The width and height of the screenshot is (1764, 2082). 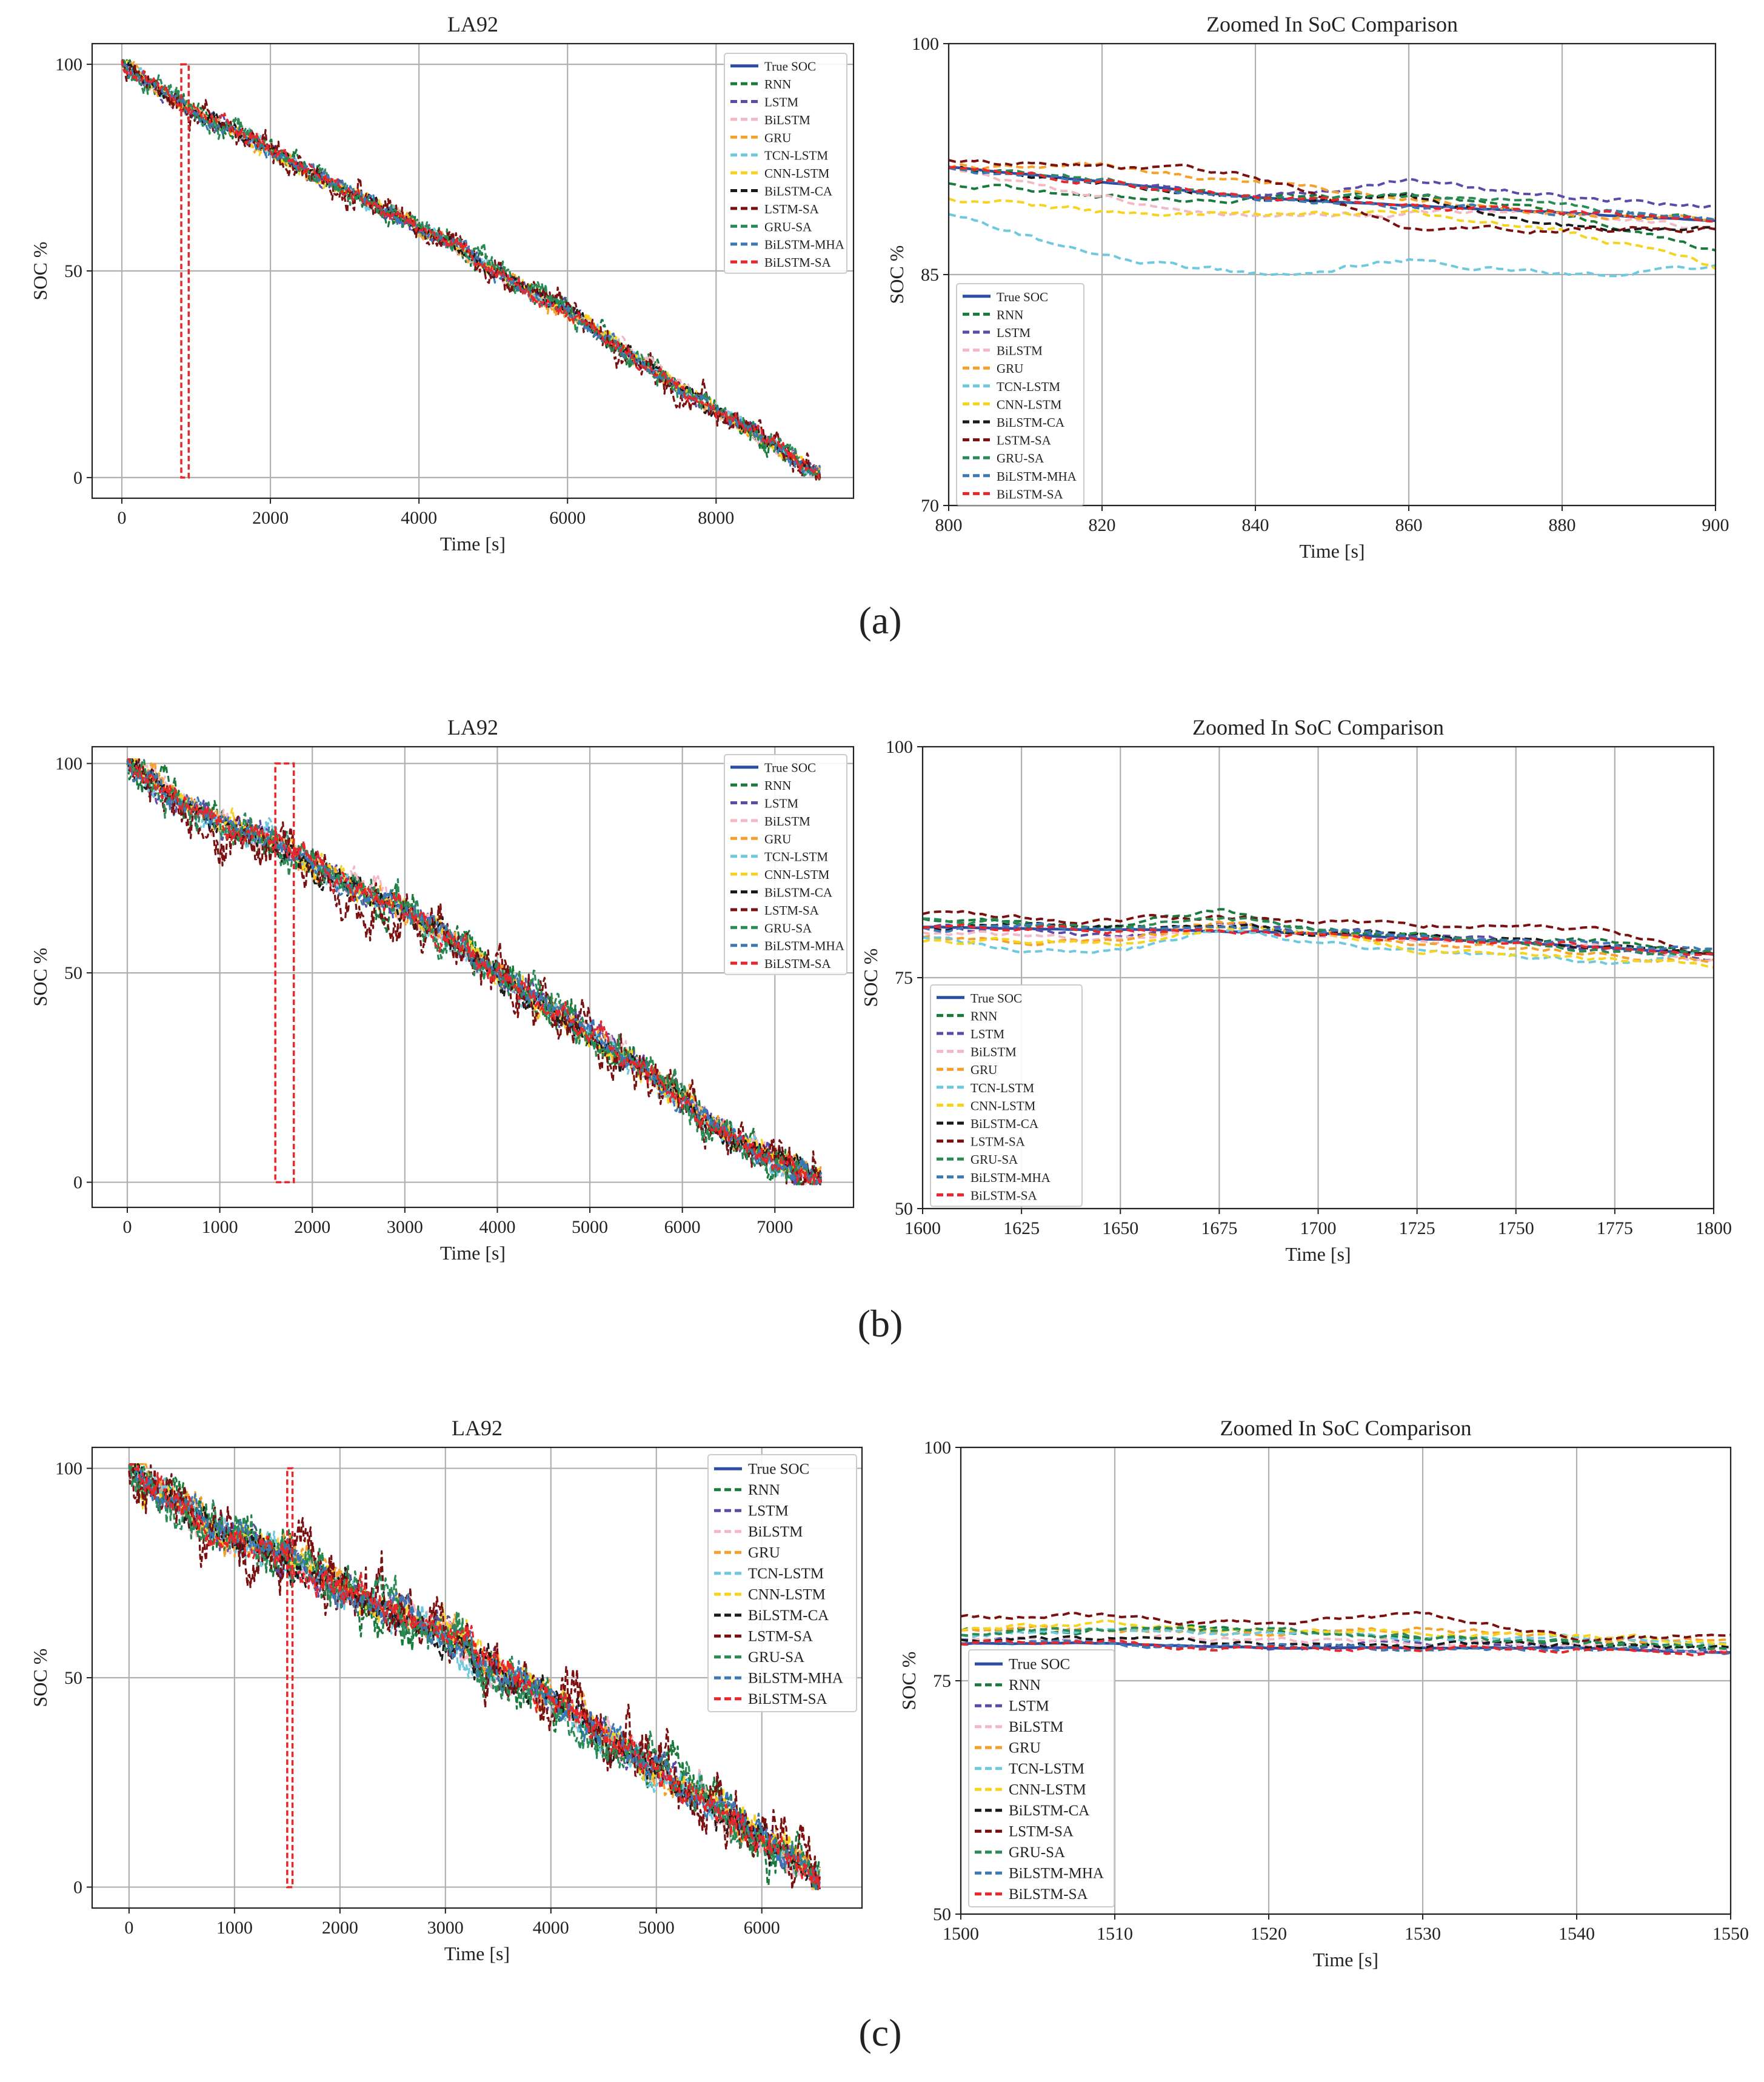 What do you see at coordinates (1318, 942) in the screenshot?
I see `series-line-lstm` at bounding box center [1318, 942].